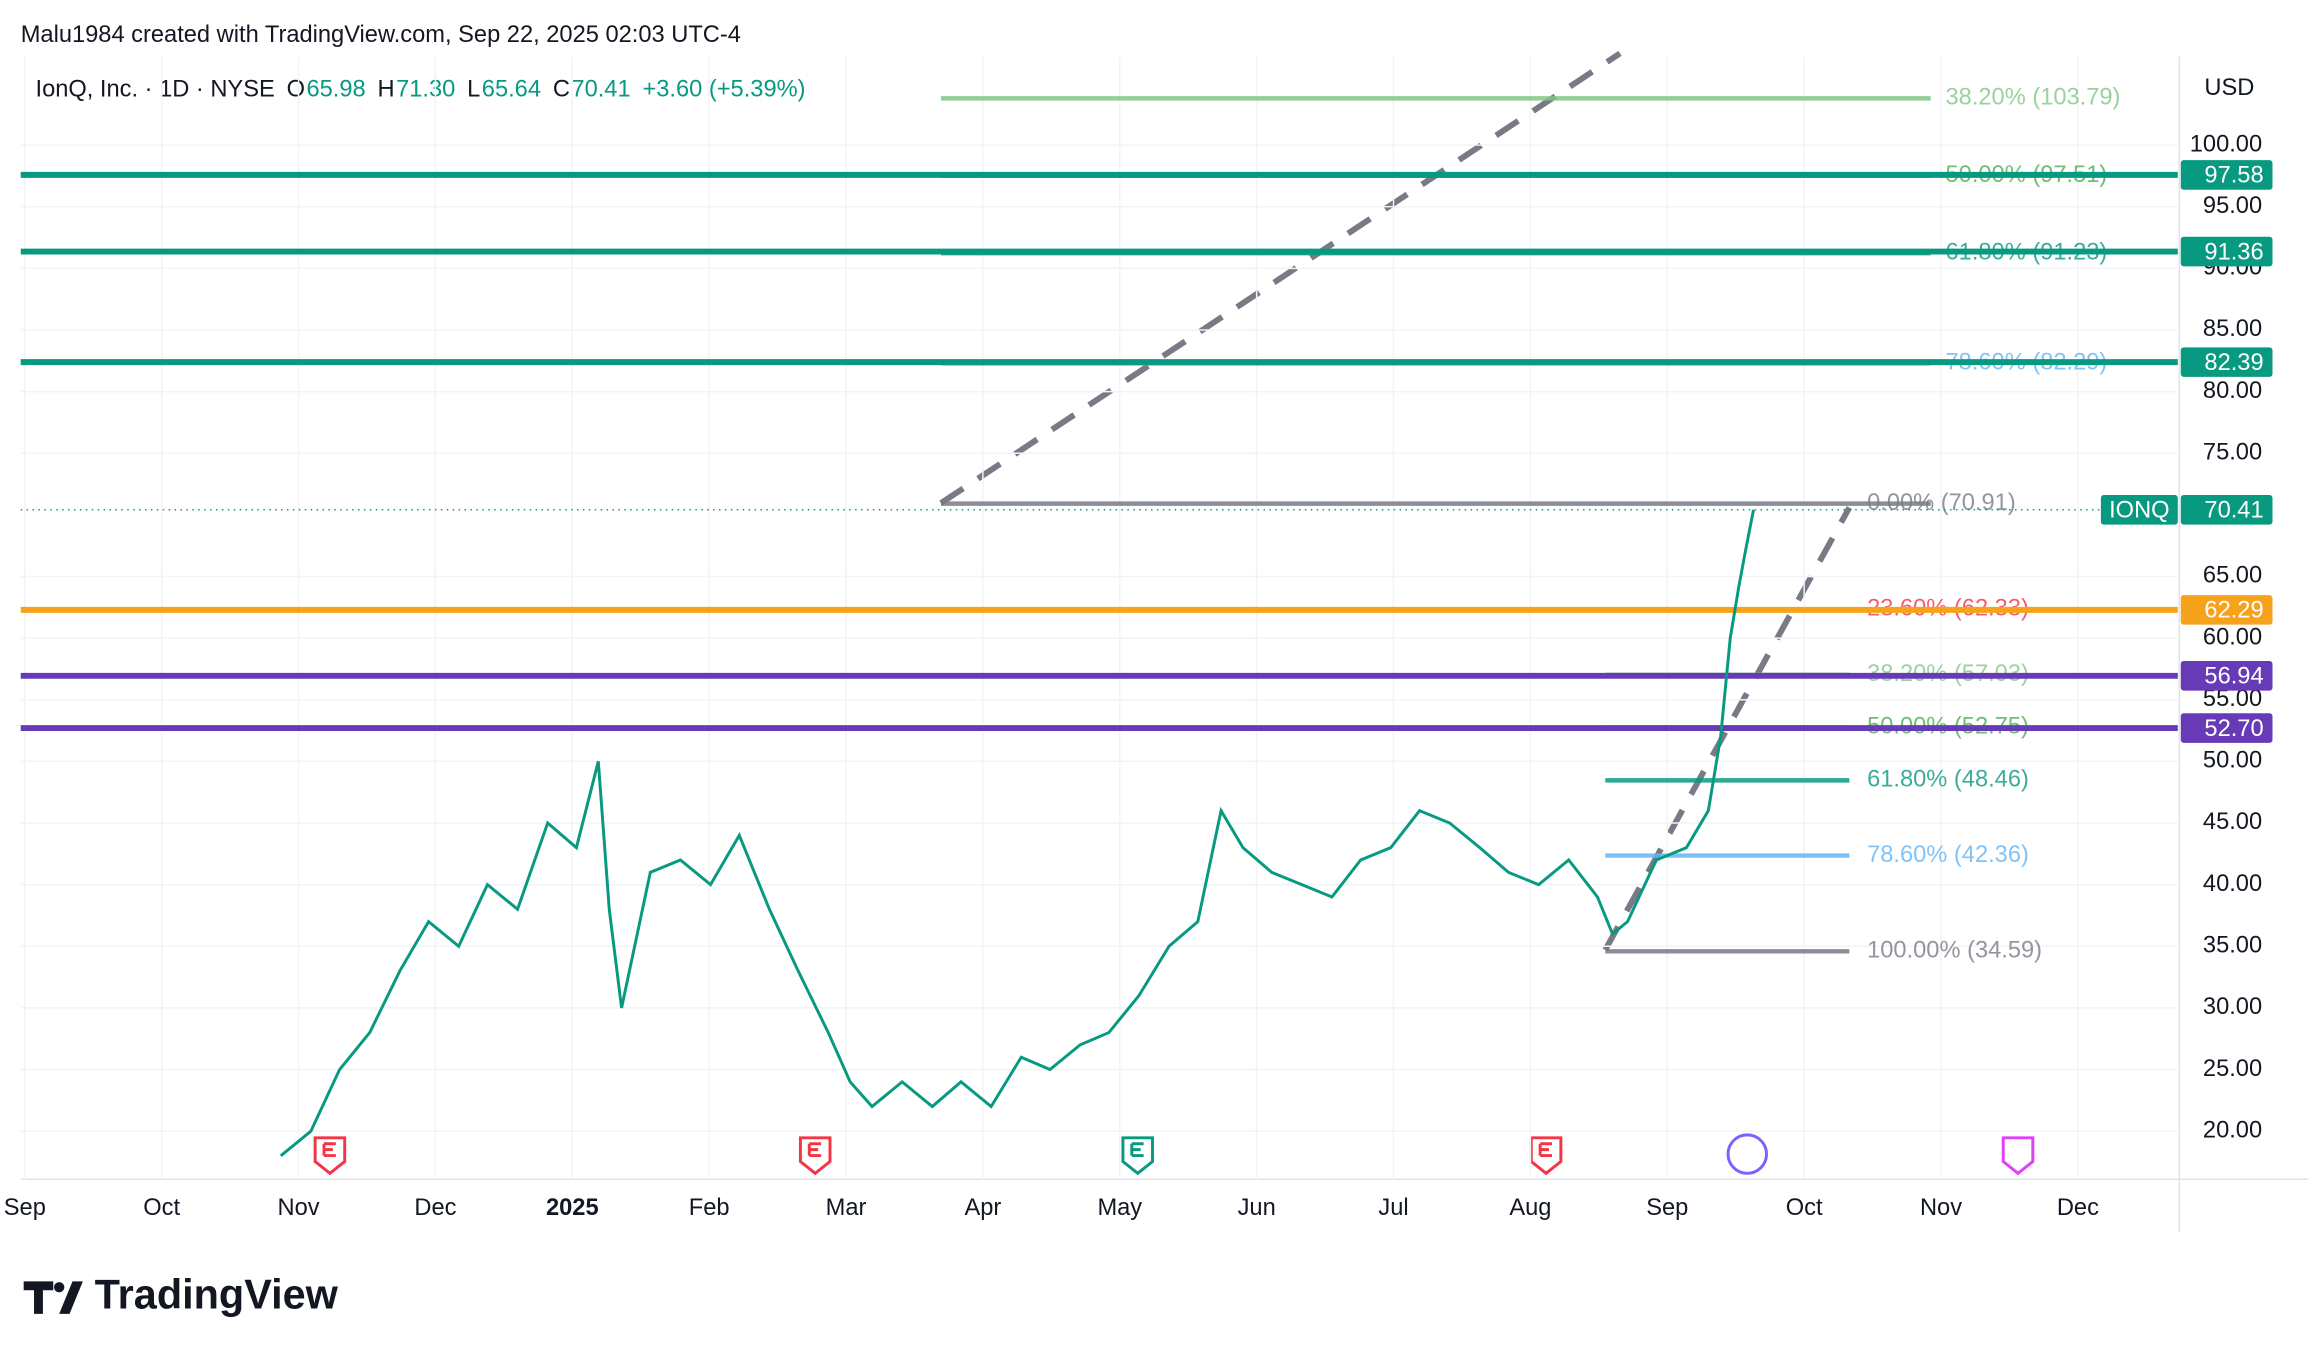  I want to click on x-tick-label: Jun, so click(1257, 1208).